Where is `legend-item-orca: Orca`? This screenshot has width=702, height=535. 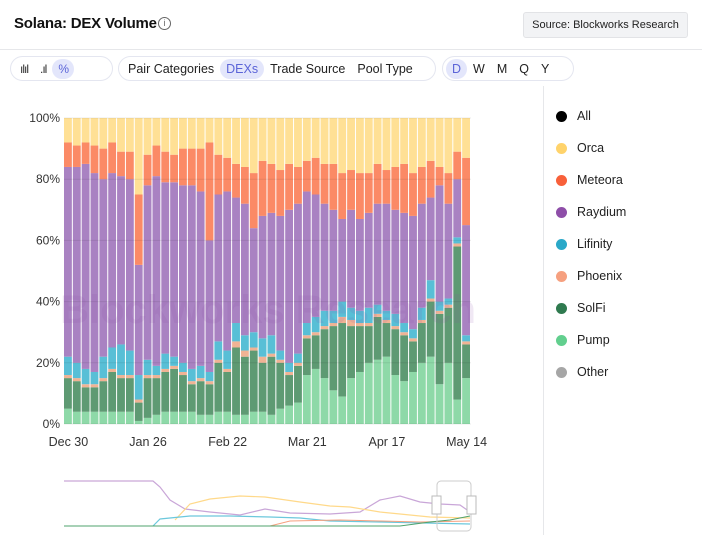
legend-item-orca: Orca is located at coordinates (591, 148).